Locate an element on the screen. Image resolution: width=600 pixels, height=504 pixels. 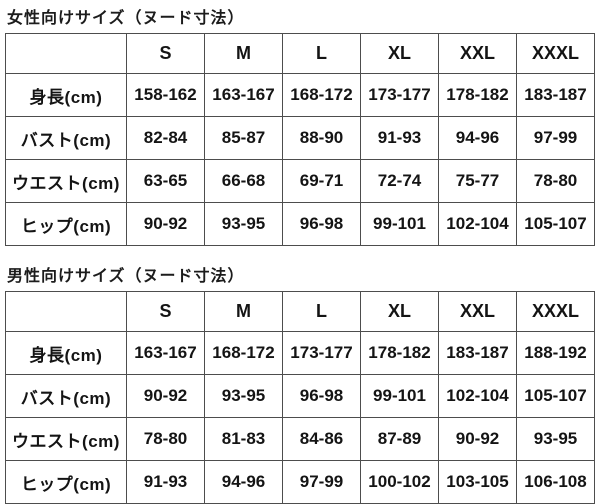
measurement-row: バスト(cm) 82-84 85-87 88-90 91-93 94-96 97-99 is located at coordinates (300, 138).